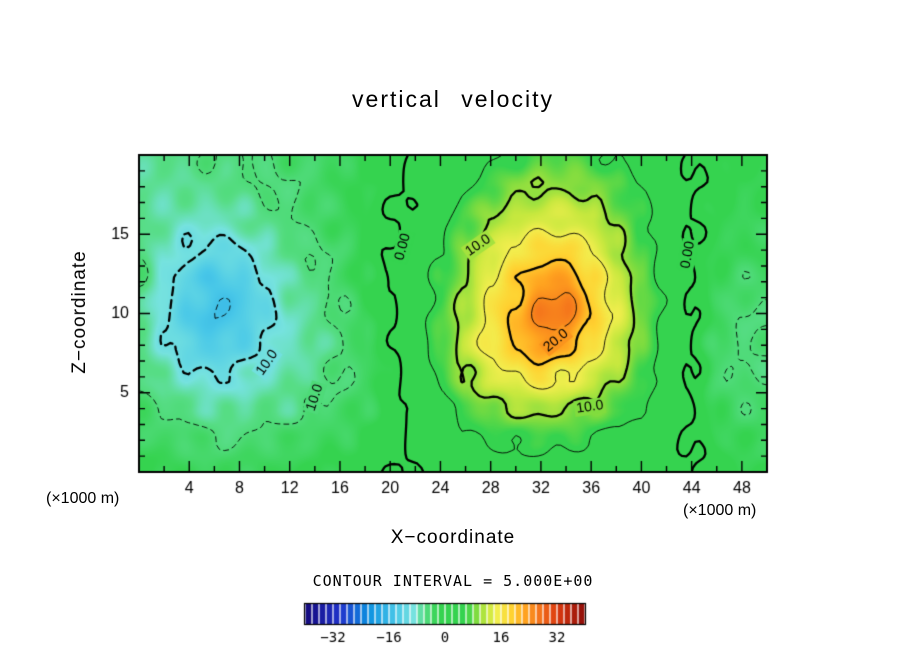 The height and width of the screenshot is (654, 904). I want to click on x-unit-label-right: (×1000 m), so click(720, 510).